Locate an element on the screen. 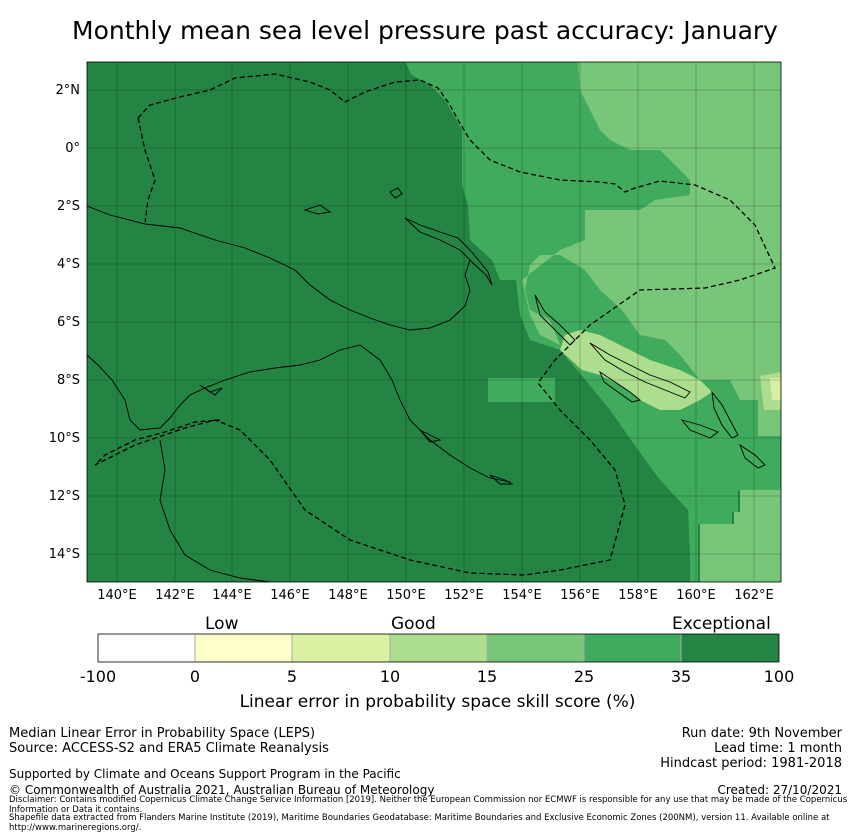 This screenshot has width=850, height=839. lon-label: 158°E is located at coordinates (638, 595).